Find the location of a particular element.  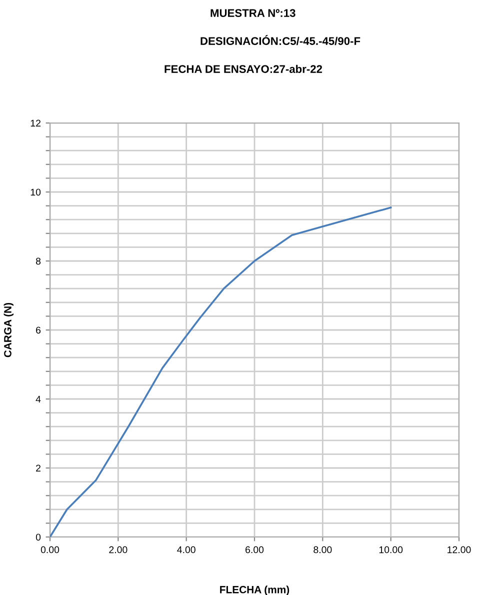

y-tick-label: 4 is located at coordinates (38, 399).